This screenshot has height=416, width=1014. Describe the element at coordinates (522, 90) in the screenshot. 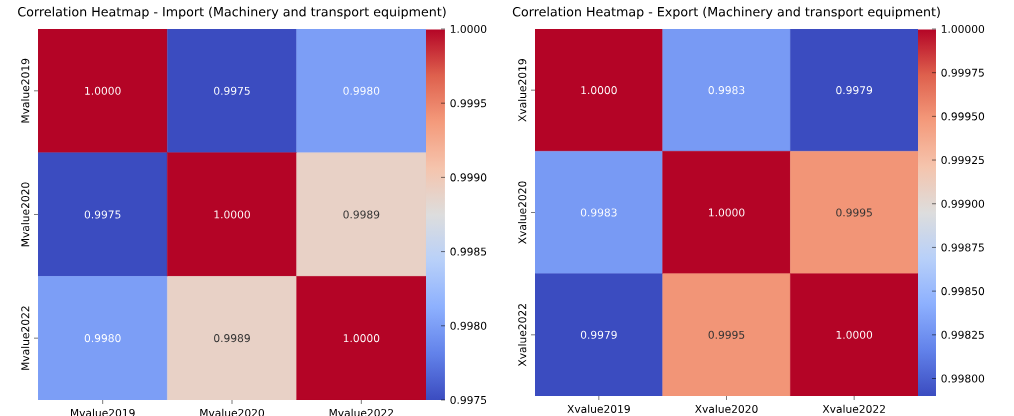

I see `y-tick-label: Xvalue2019` at that location.